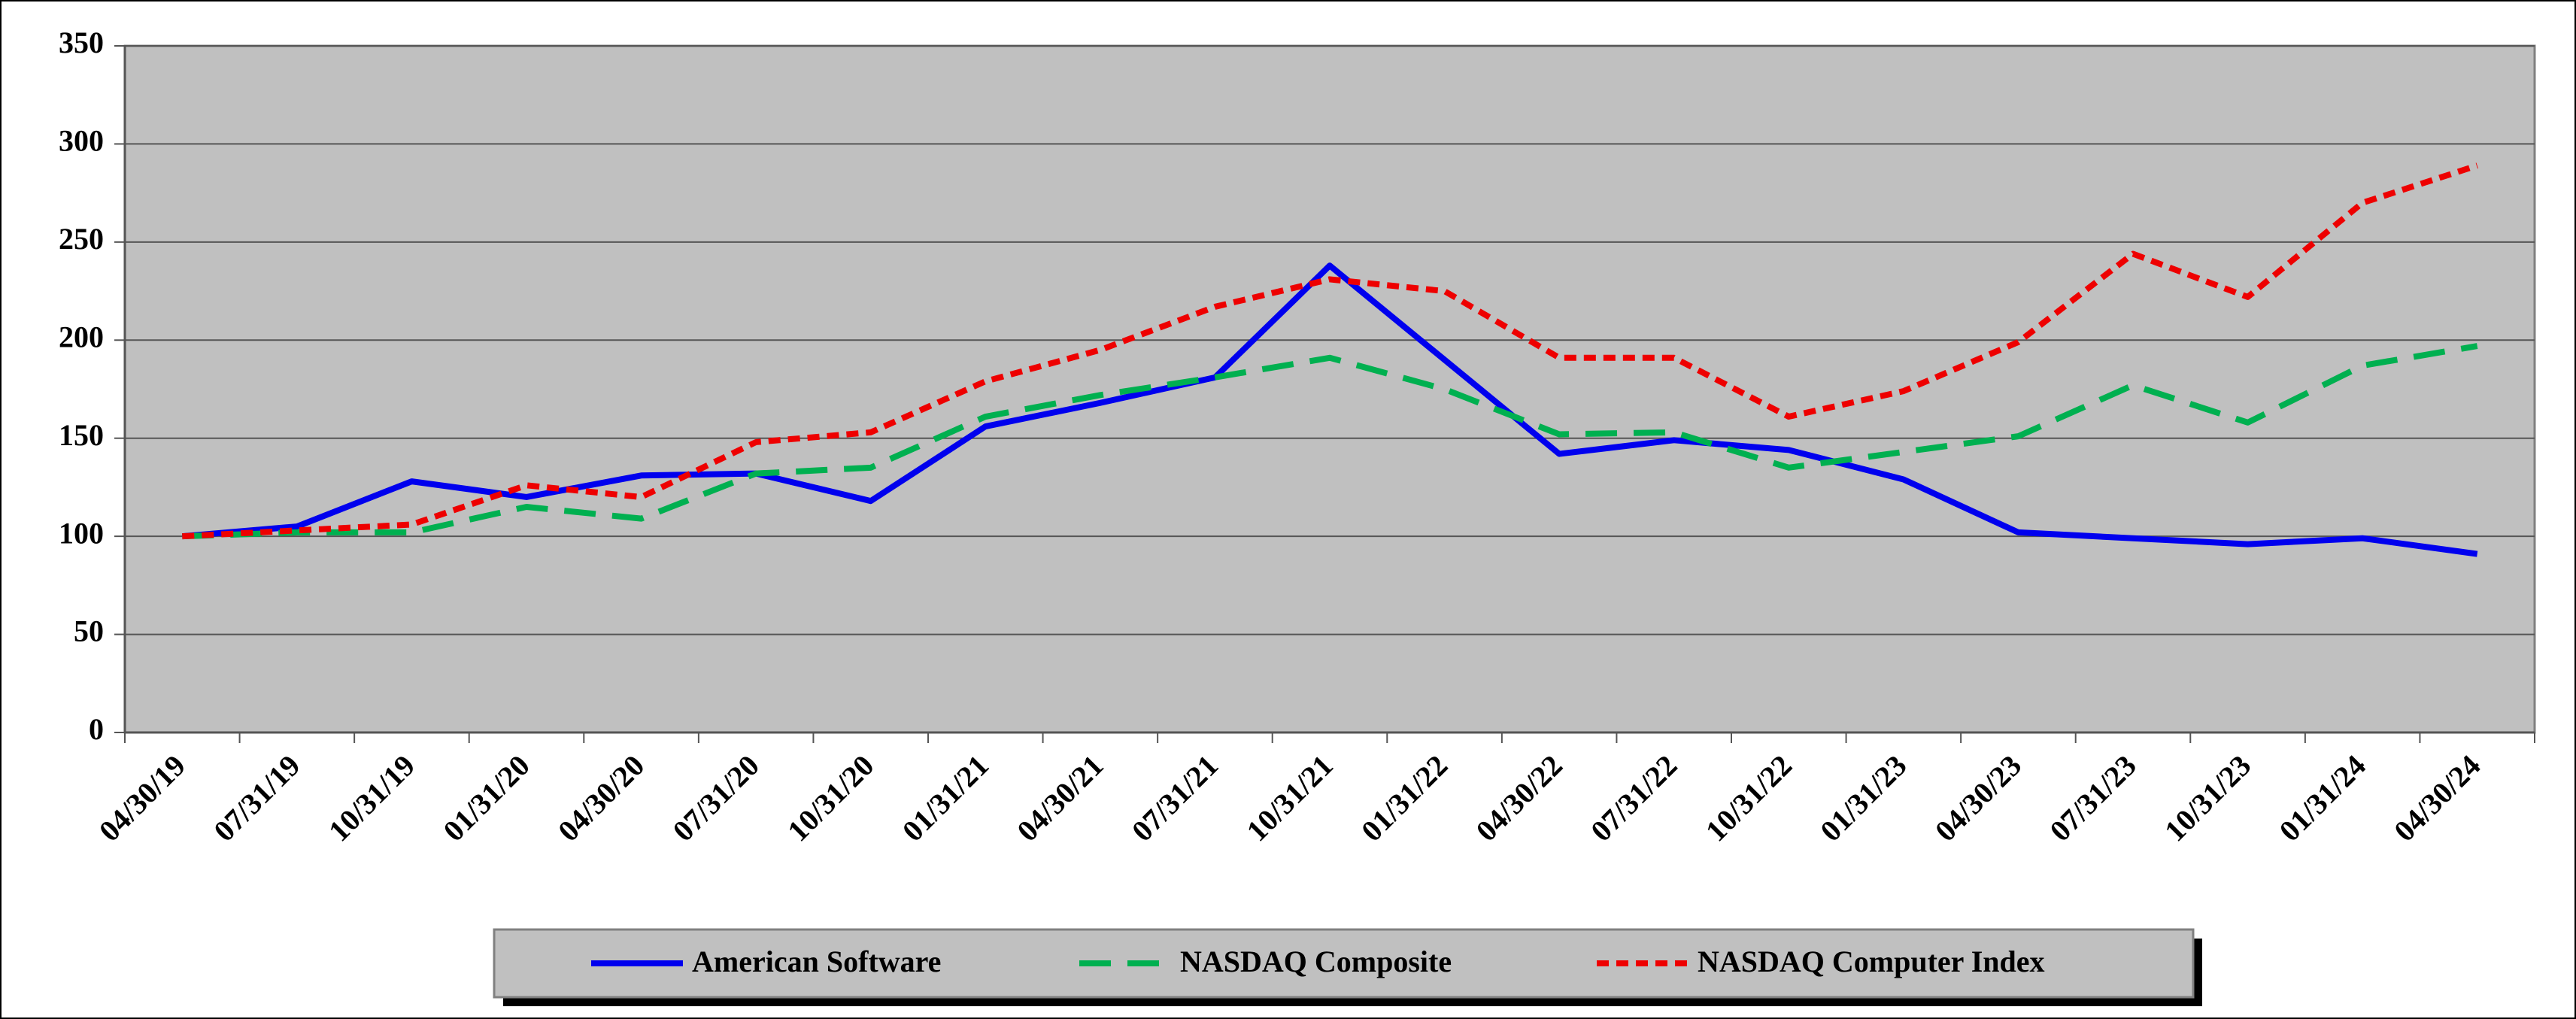 This screenshot has height=1019, width=2576. I want to click on y-tick-label: 200, so click(81, 337).